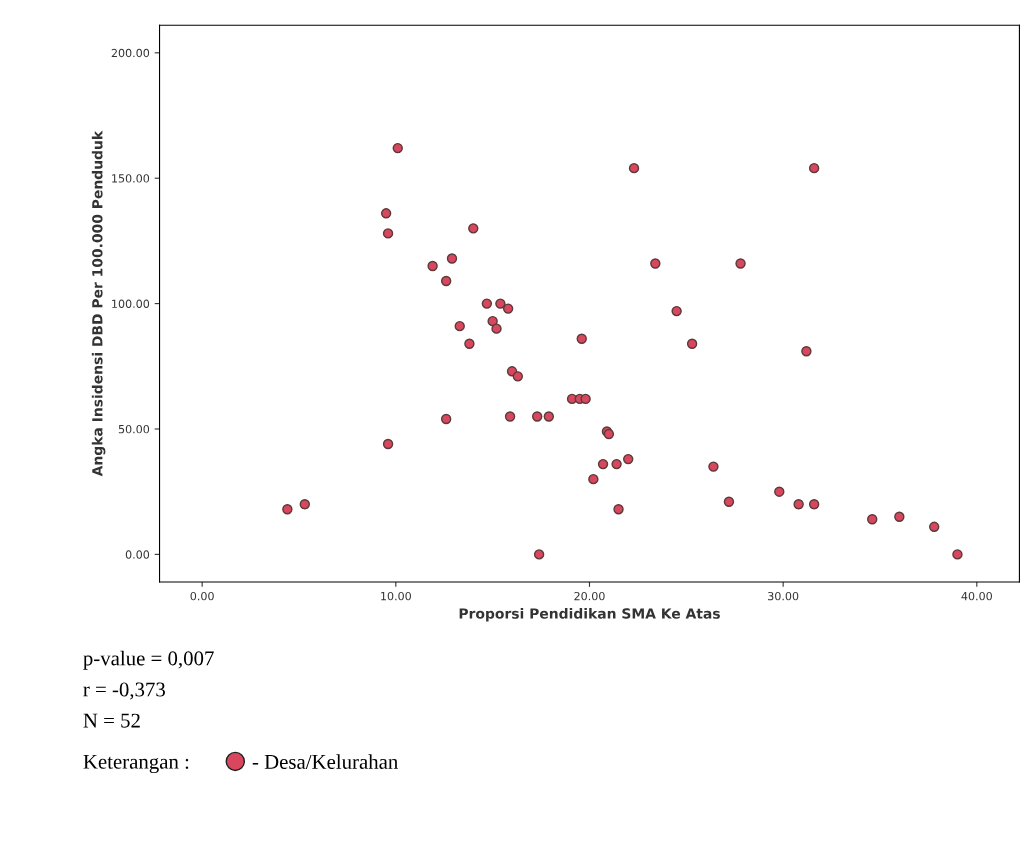  What do you see at coordinates (98, 303) in the screenshot?
I see `y-axis-title: Angka Insidensi DBD Per 100.000 Penduduk` at bounding box center [98, 303].